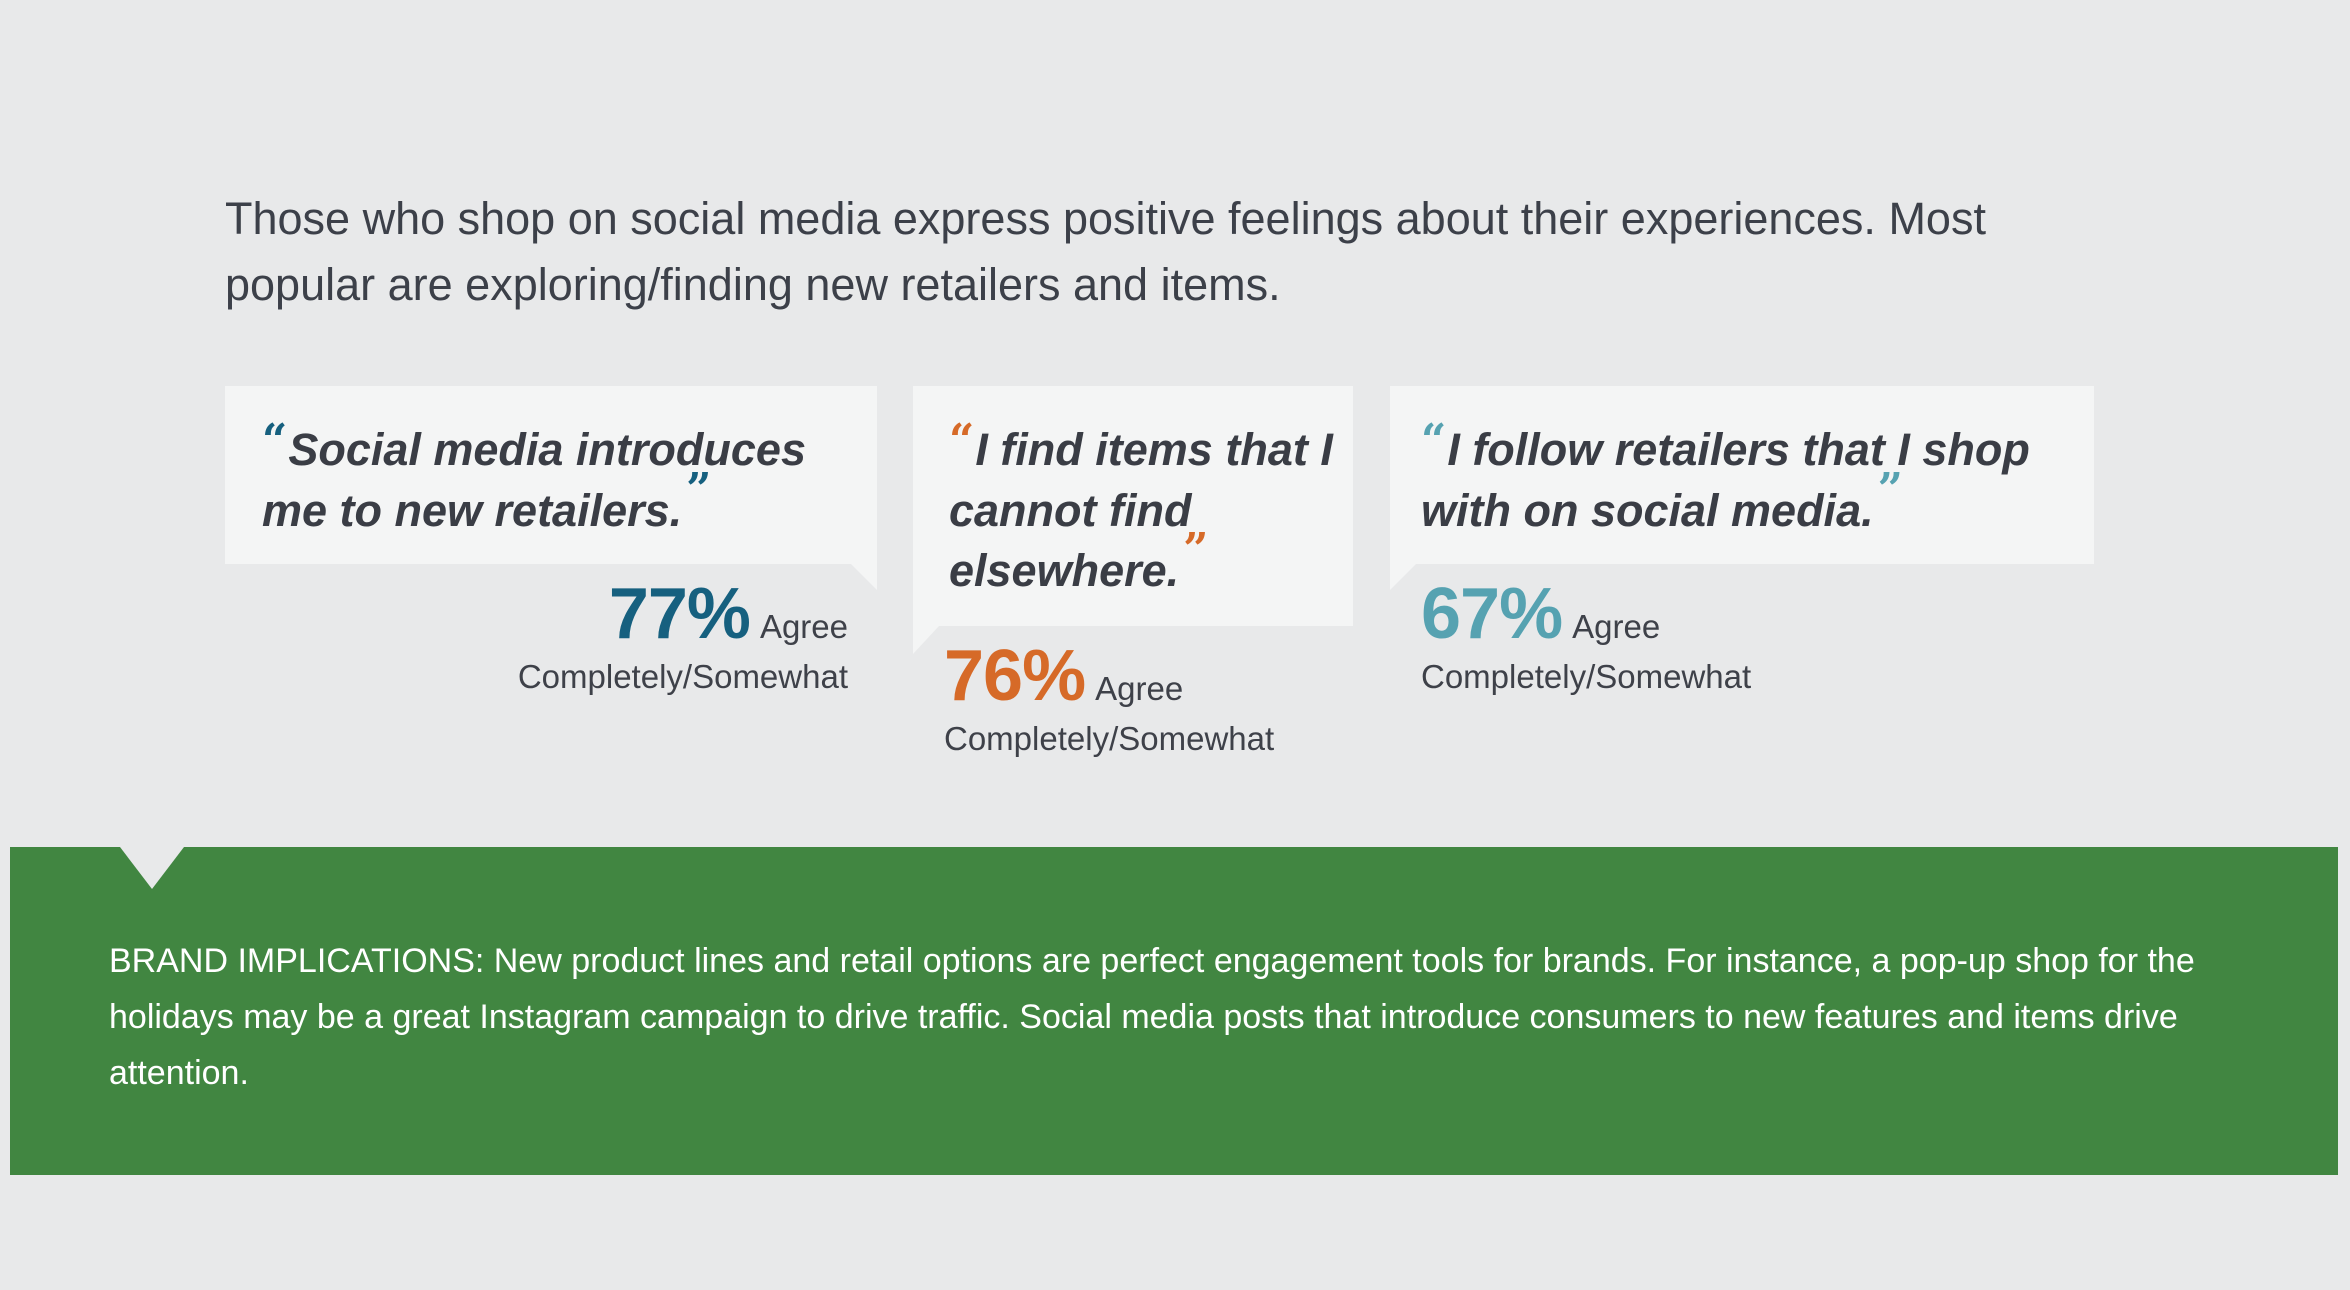 The image size is (2350, 1290). I want to click on stat-percent: 77%, so click(679, 614).